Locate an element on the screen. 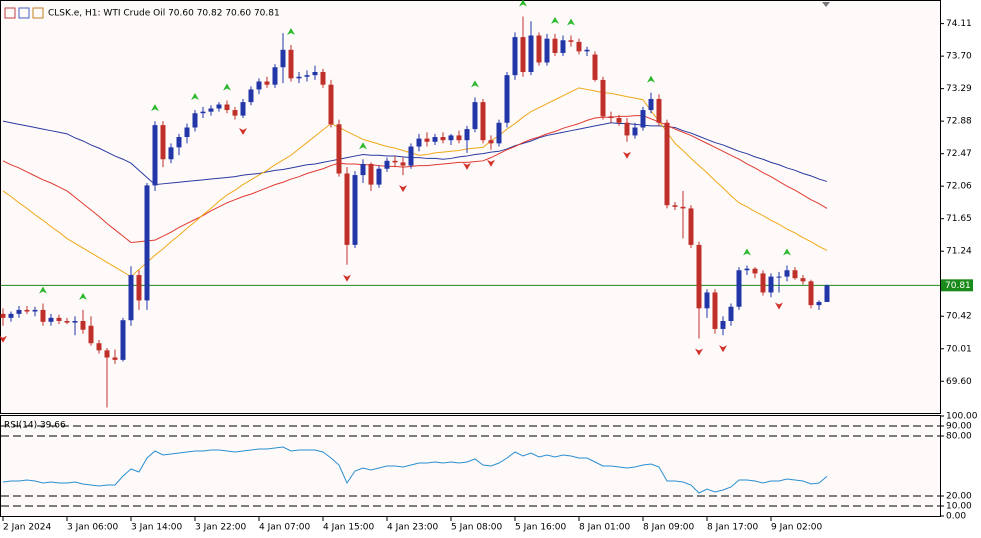  last-price-label: 70.81 is located at coordinates (958, 286).